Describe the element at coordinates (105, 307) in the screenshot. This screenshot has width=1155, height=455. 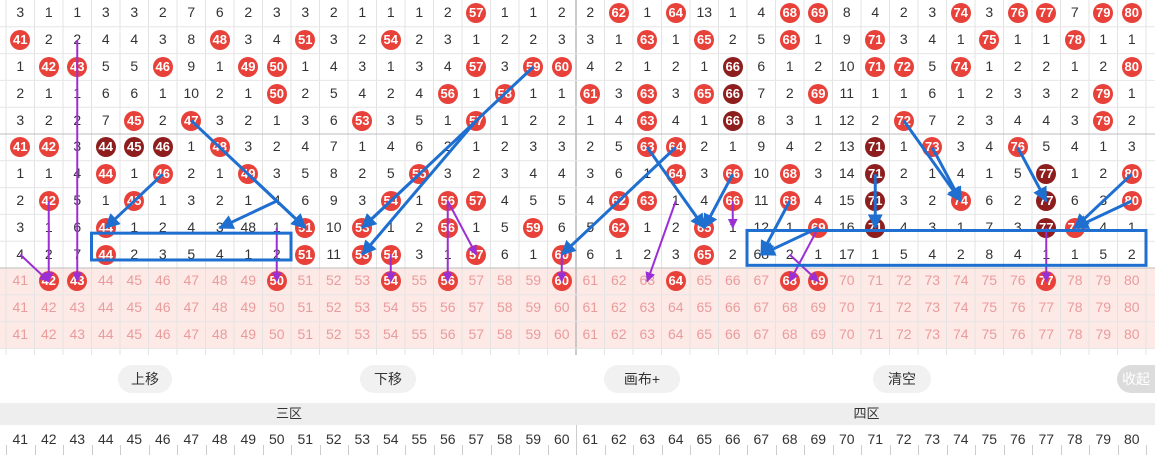
I see `reference-number: 44` at that location.